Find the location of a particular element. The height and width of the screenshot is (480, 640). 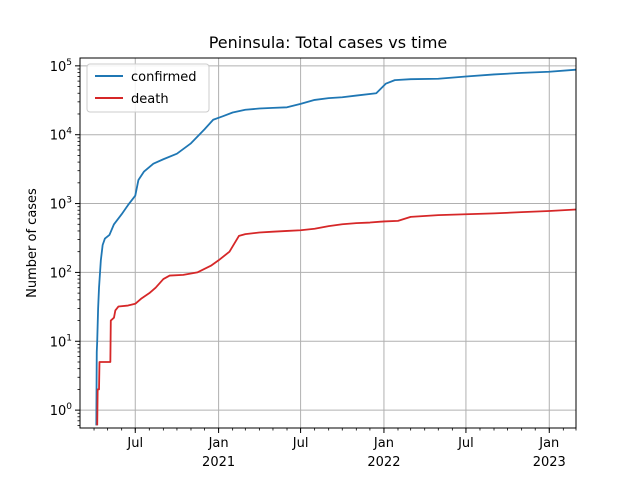

x-tick-year-label: 2023 is located at coordinates (549, 462).